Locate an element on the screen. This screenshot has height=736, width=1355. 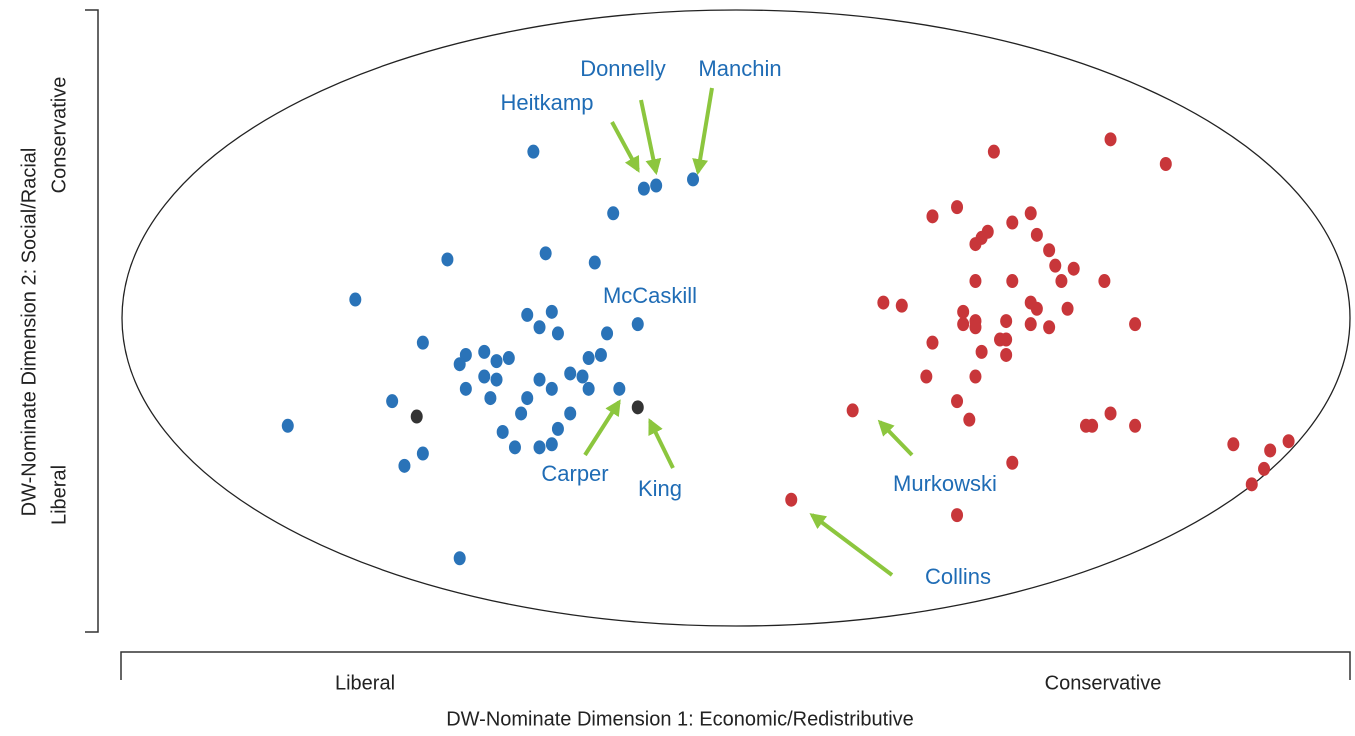
x-pole-label: Liberal is located at coordinates (365, 683).